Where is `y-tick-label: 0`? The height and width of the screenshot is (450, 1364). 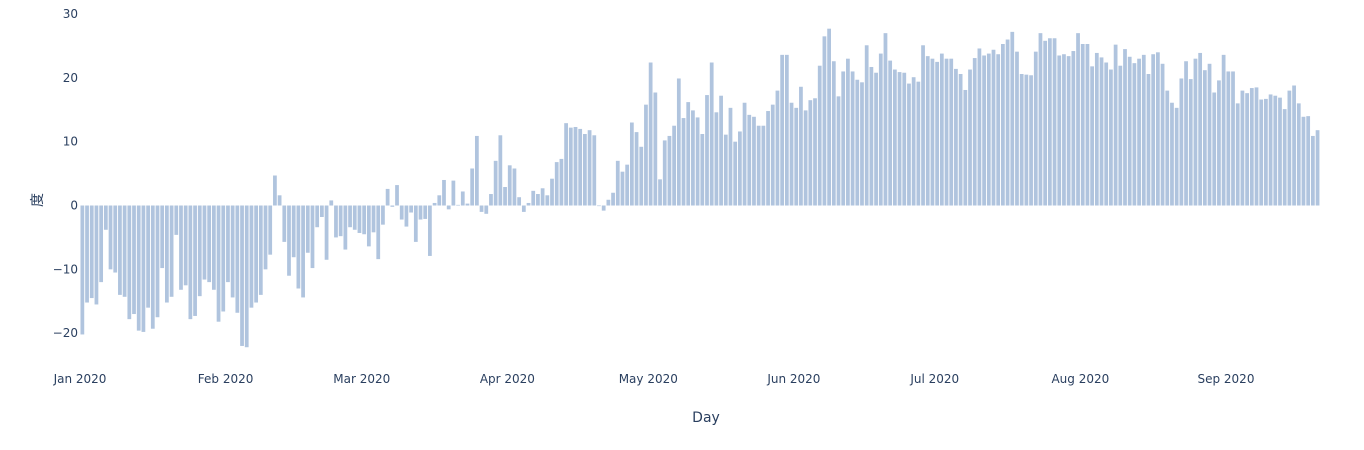 y-tick-label: 0 is located at coordinates (74, 206).